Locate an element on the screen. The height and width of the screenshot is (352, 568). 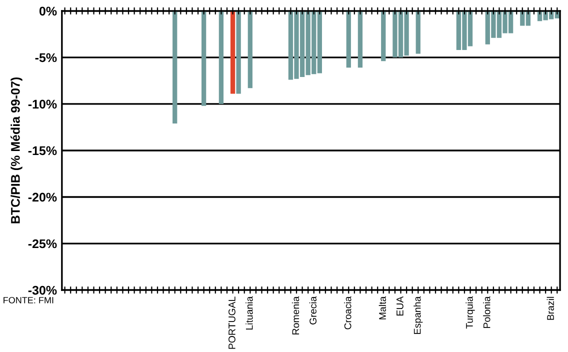
x-tick-label: Polonia is located at coordinates (486, 312).